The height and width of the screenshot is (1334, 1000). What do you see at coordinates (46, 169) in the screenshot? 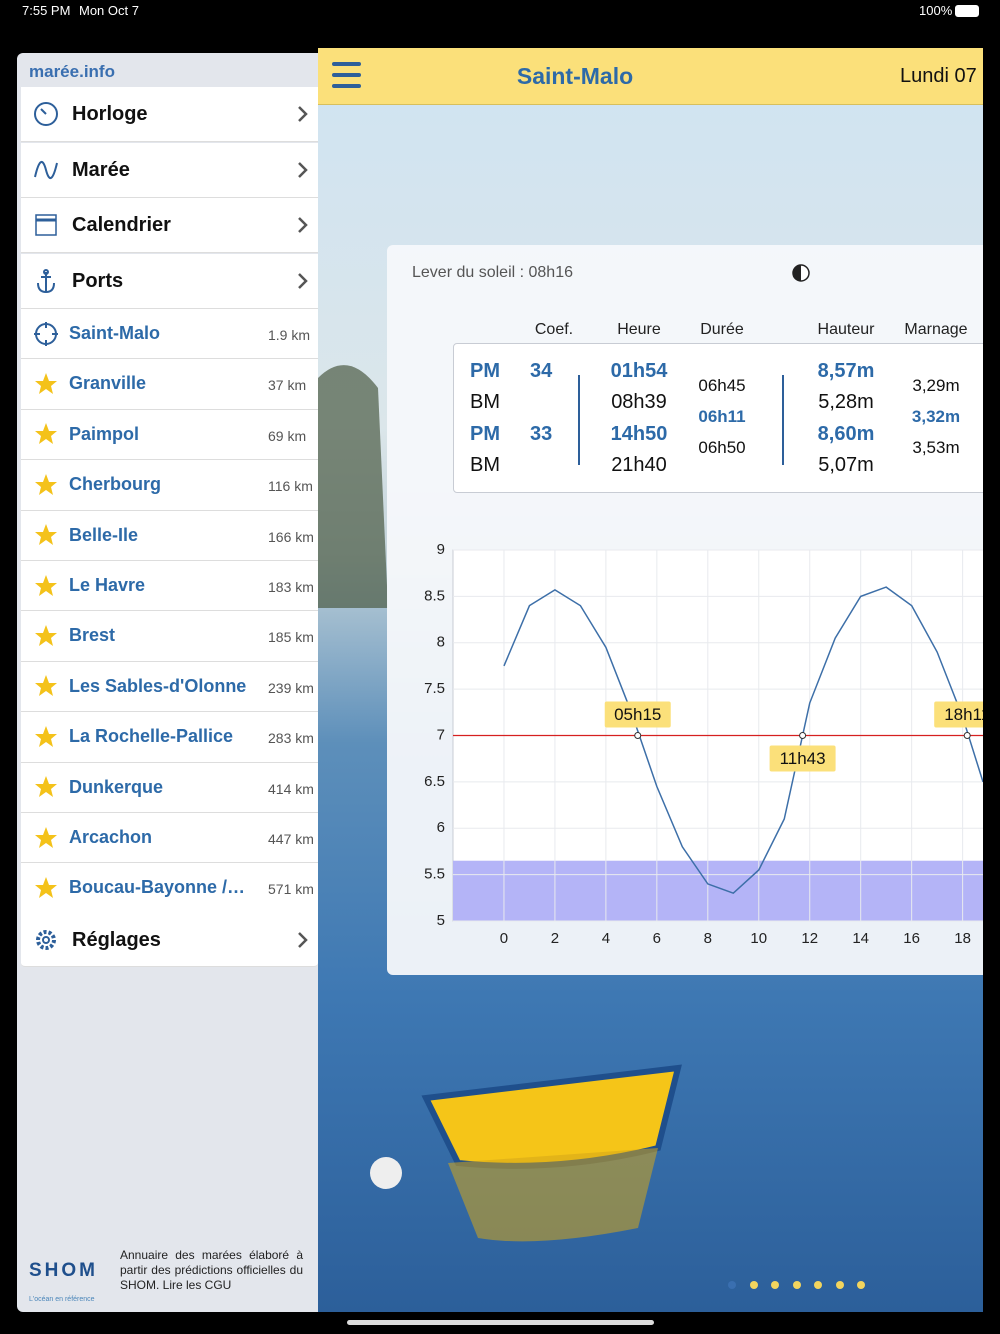
I see `wave` at bounding box center [46, 169].